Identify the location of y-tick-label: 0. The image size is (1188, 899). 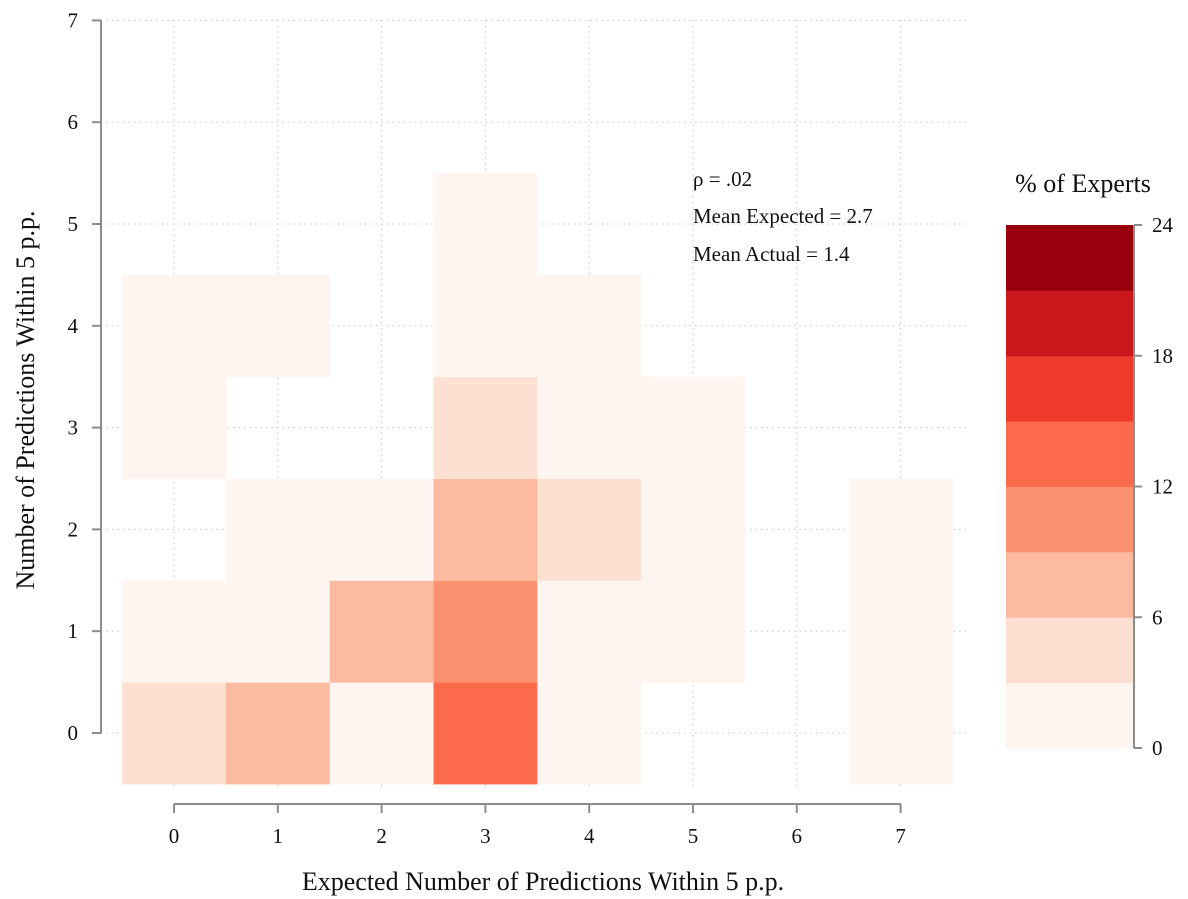
(73, 733).